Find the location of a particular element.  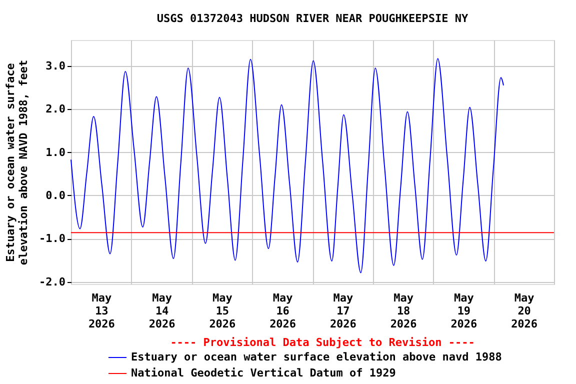

y-tick-label: 3.0 is located at coordinates (56, 65).